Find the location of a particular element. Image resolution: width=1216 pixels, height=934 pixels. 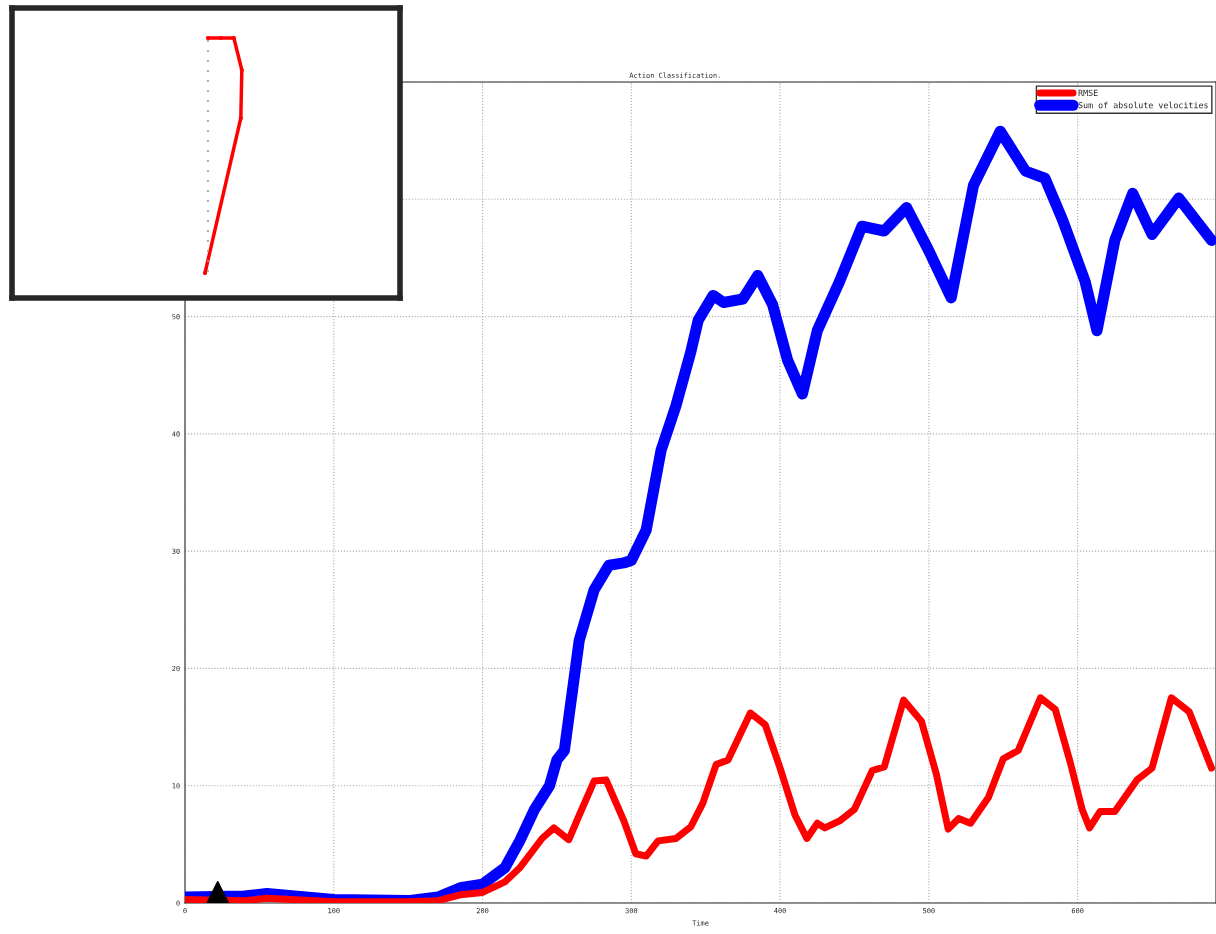

legend-label: Sum of absolute velocities is located at coordinates (1143, 105).